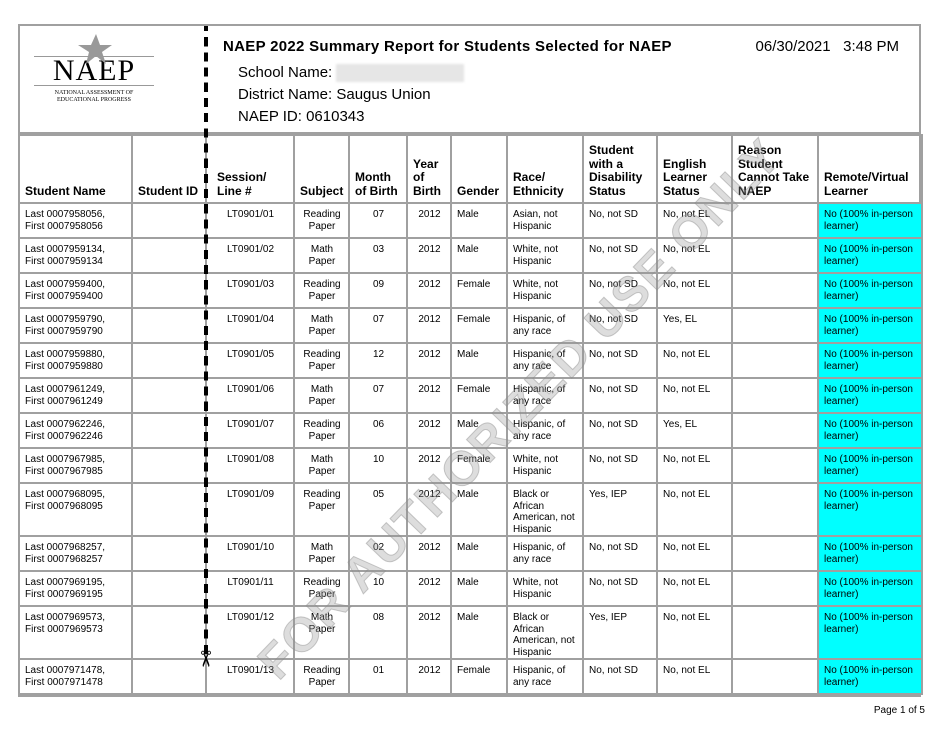 Image resolution: width=945 pixels, height=734 pixels. Describe the element at coordinates (545, 169) in the screenshot. I see `header-race-ethnicity: Race/ Ethnicity` at that location.